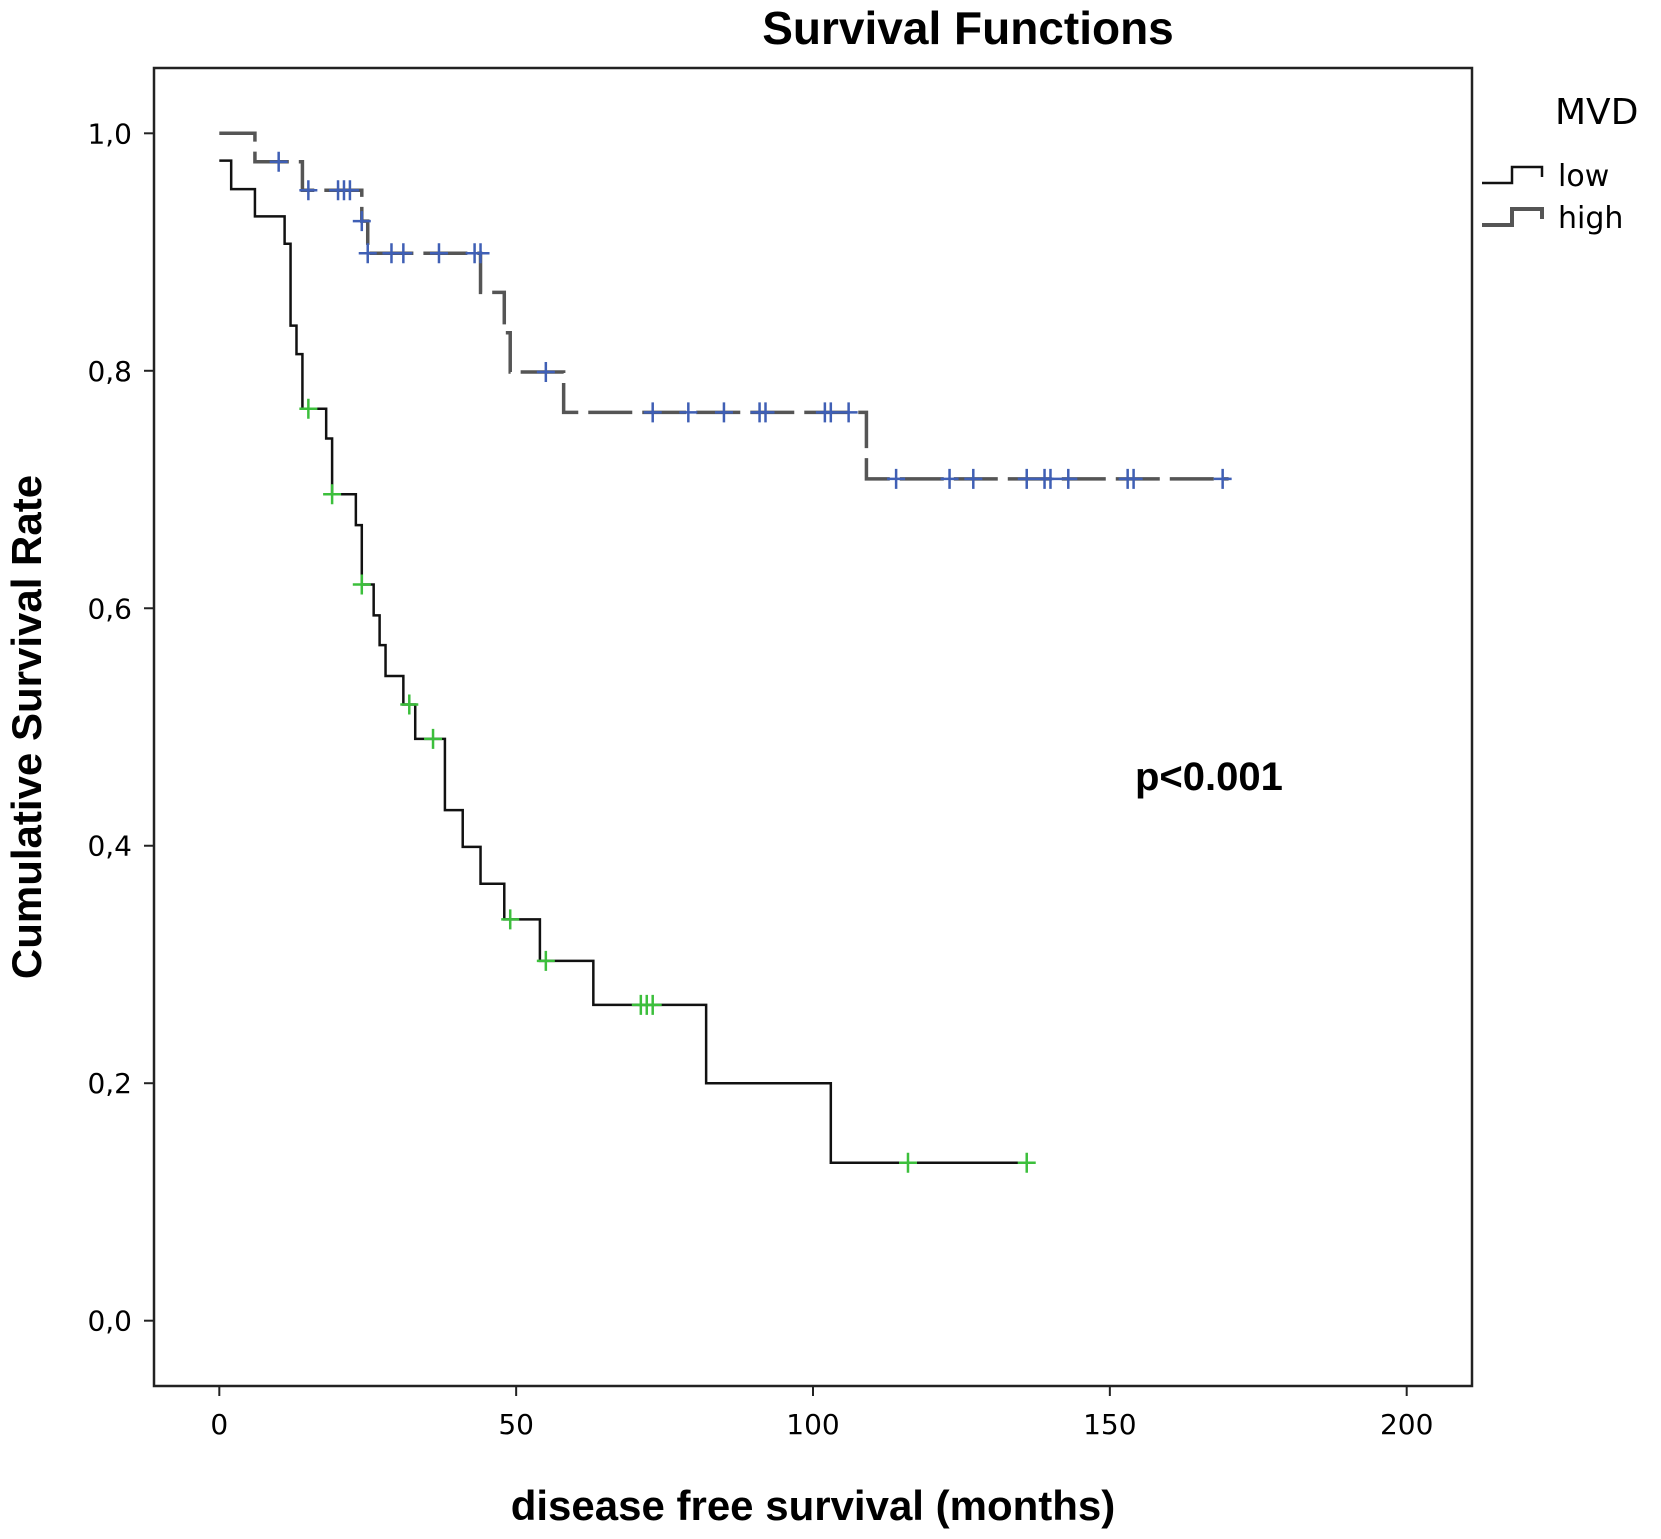 This screenshot has height=1539, width=1661. I want to click on legend-high-label: high, so click(1590, 218).